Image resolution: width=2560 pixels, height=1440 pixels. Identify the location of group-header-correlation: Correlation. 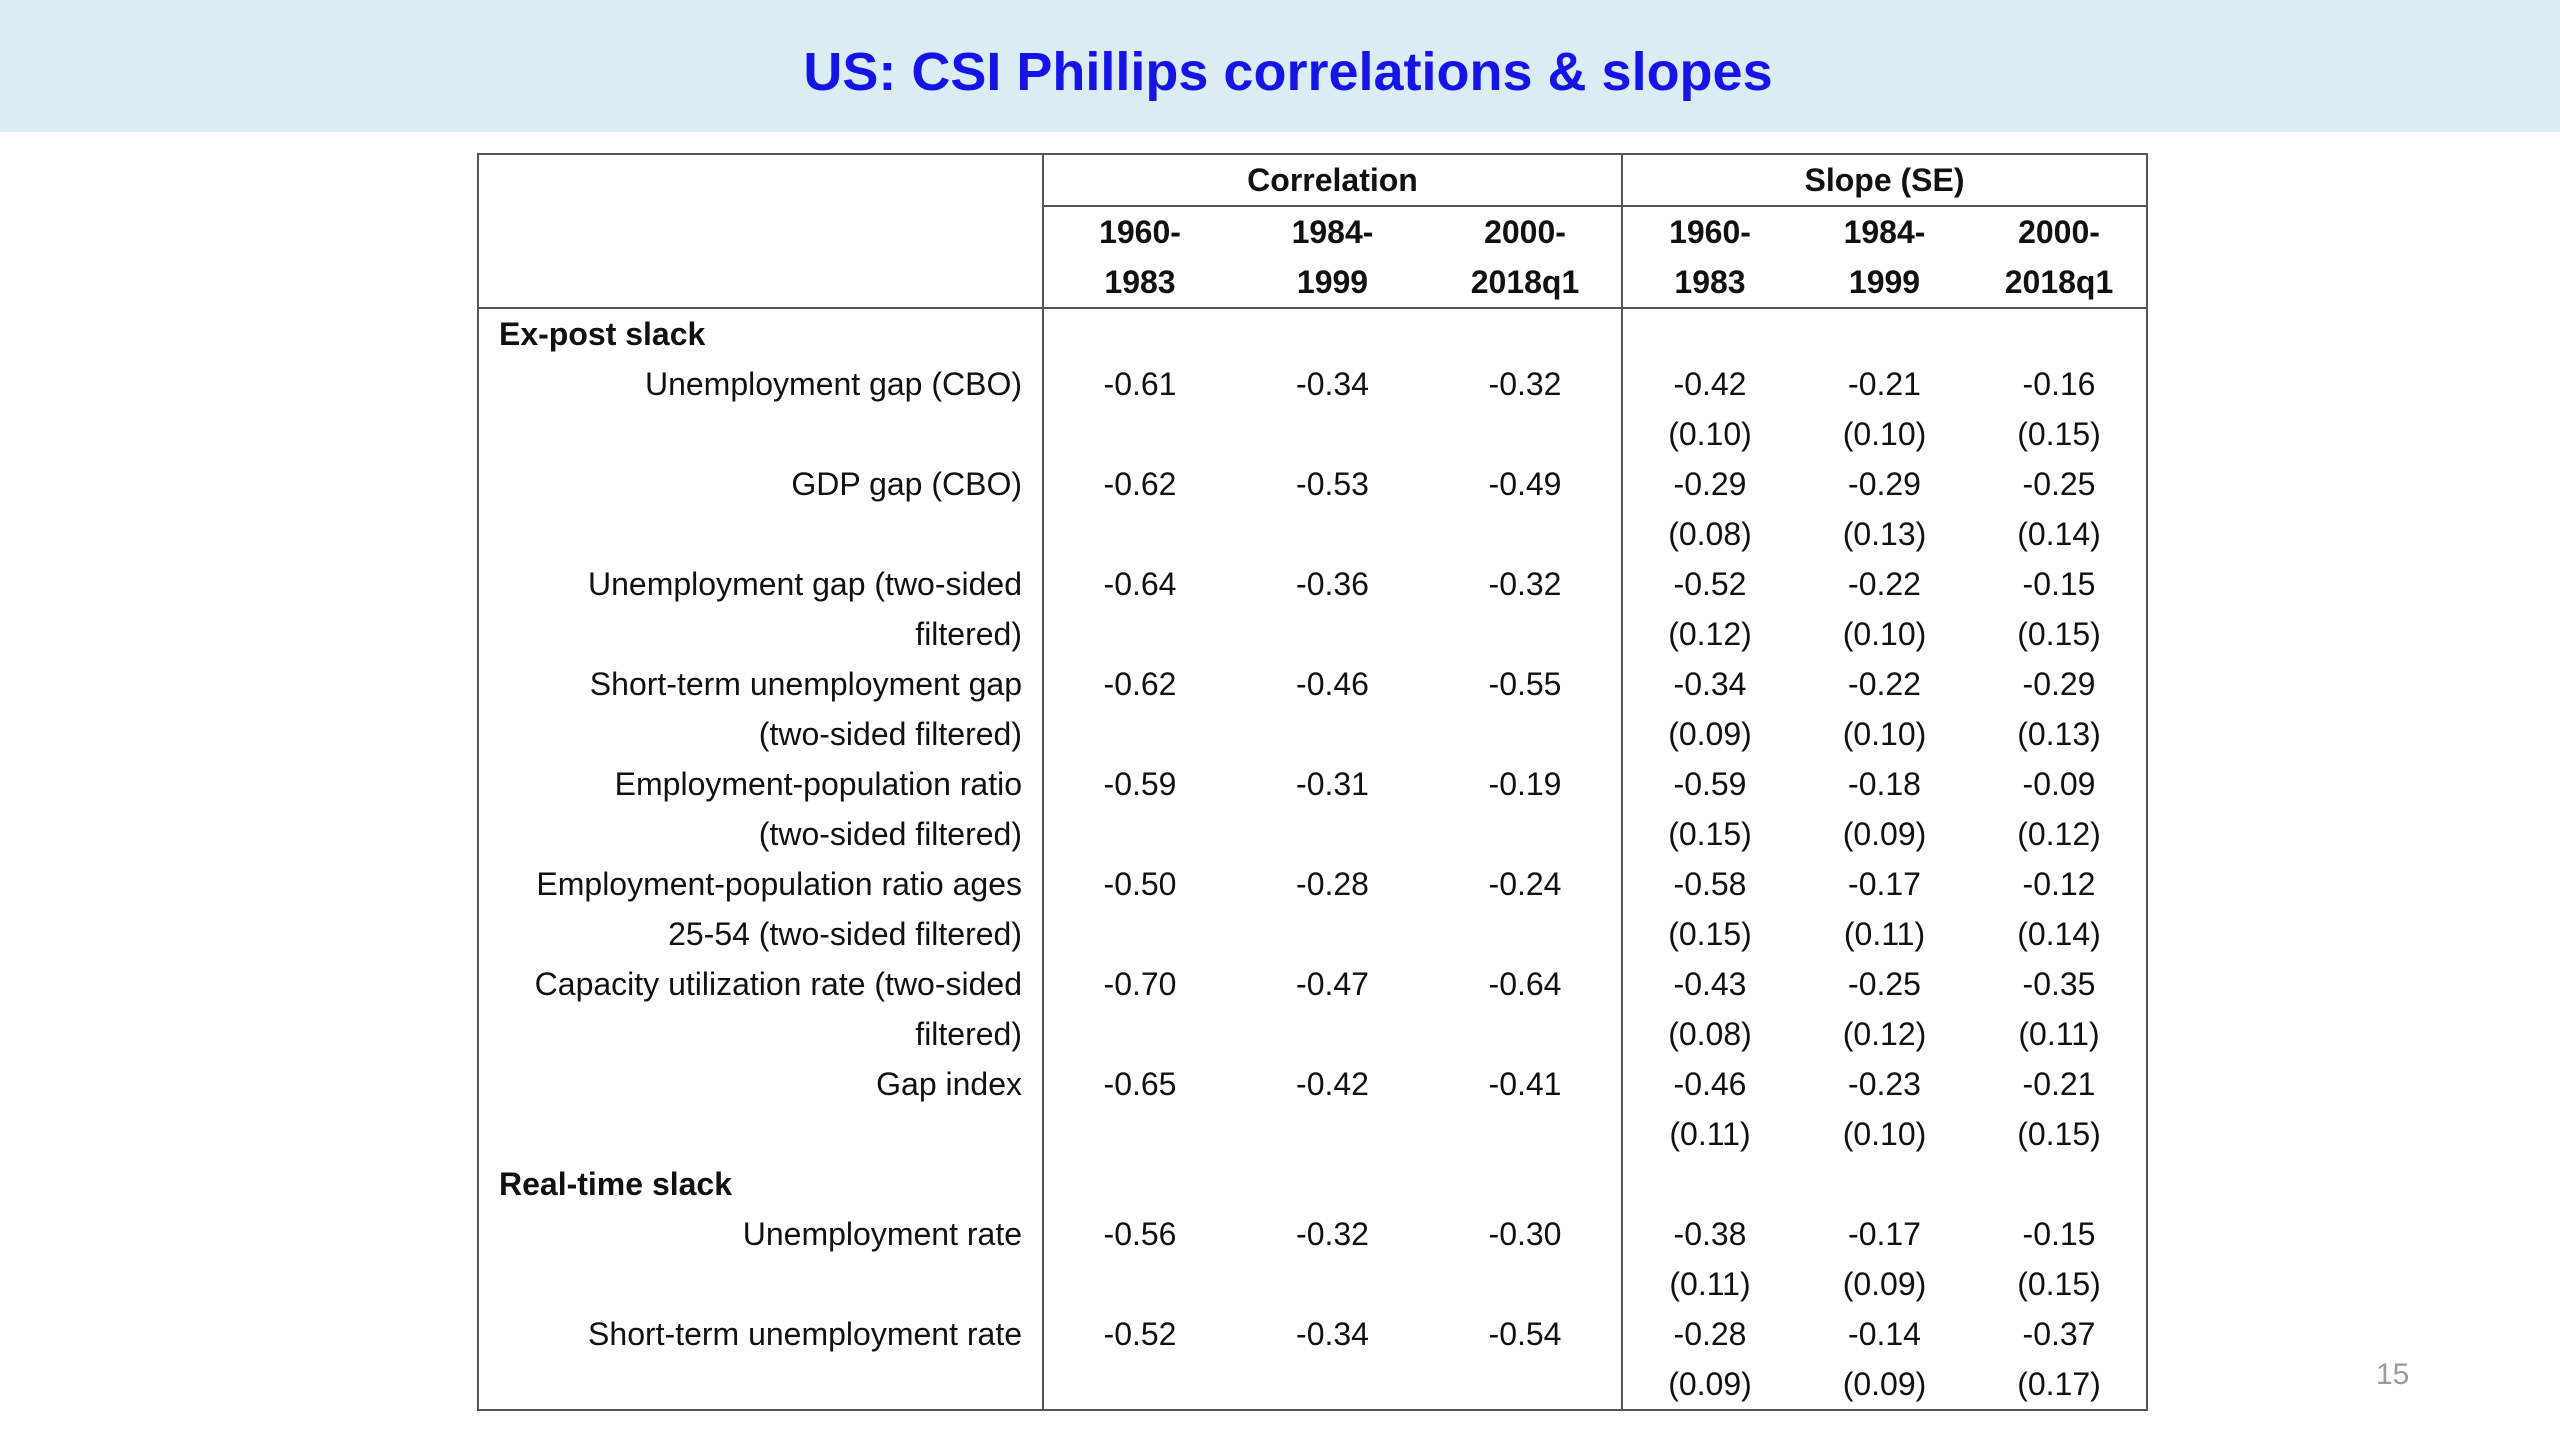
(1332, 180).